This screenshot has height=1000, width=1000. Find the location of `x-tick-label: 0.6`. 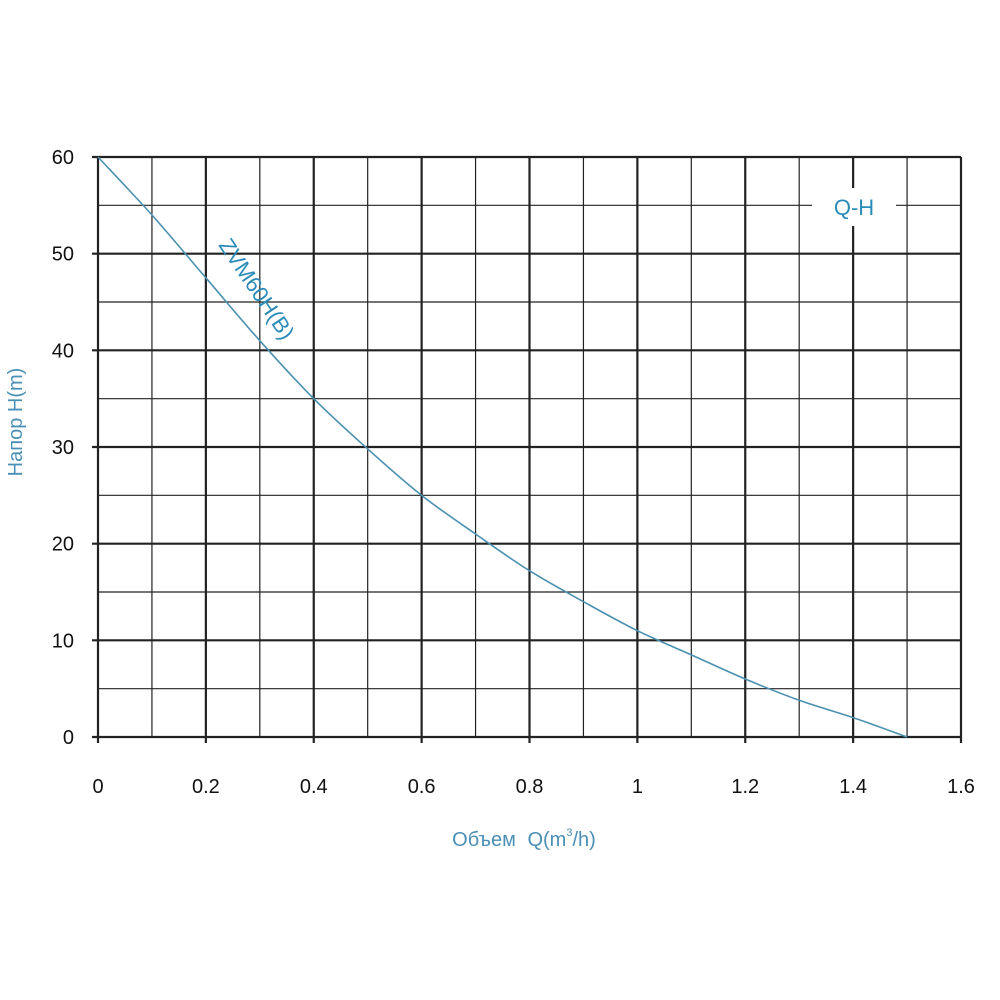

x-tick-label: 0.6 is located at coordinates (422, 787).